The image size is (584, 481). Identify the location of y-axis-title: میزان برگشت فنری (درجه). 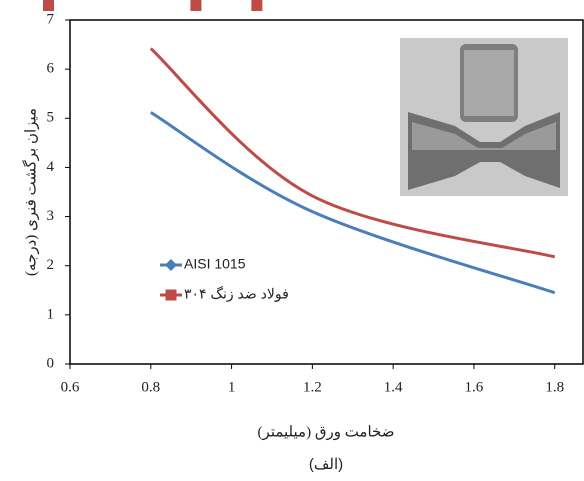
(30, 192).